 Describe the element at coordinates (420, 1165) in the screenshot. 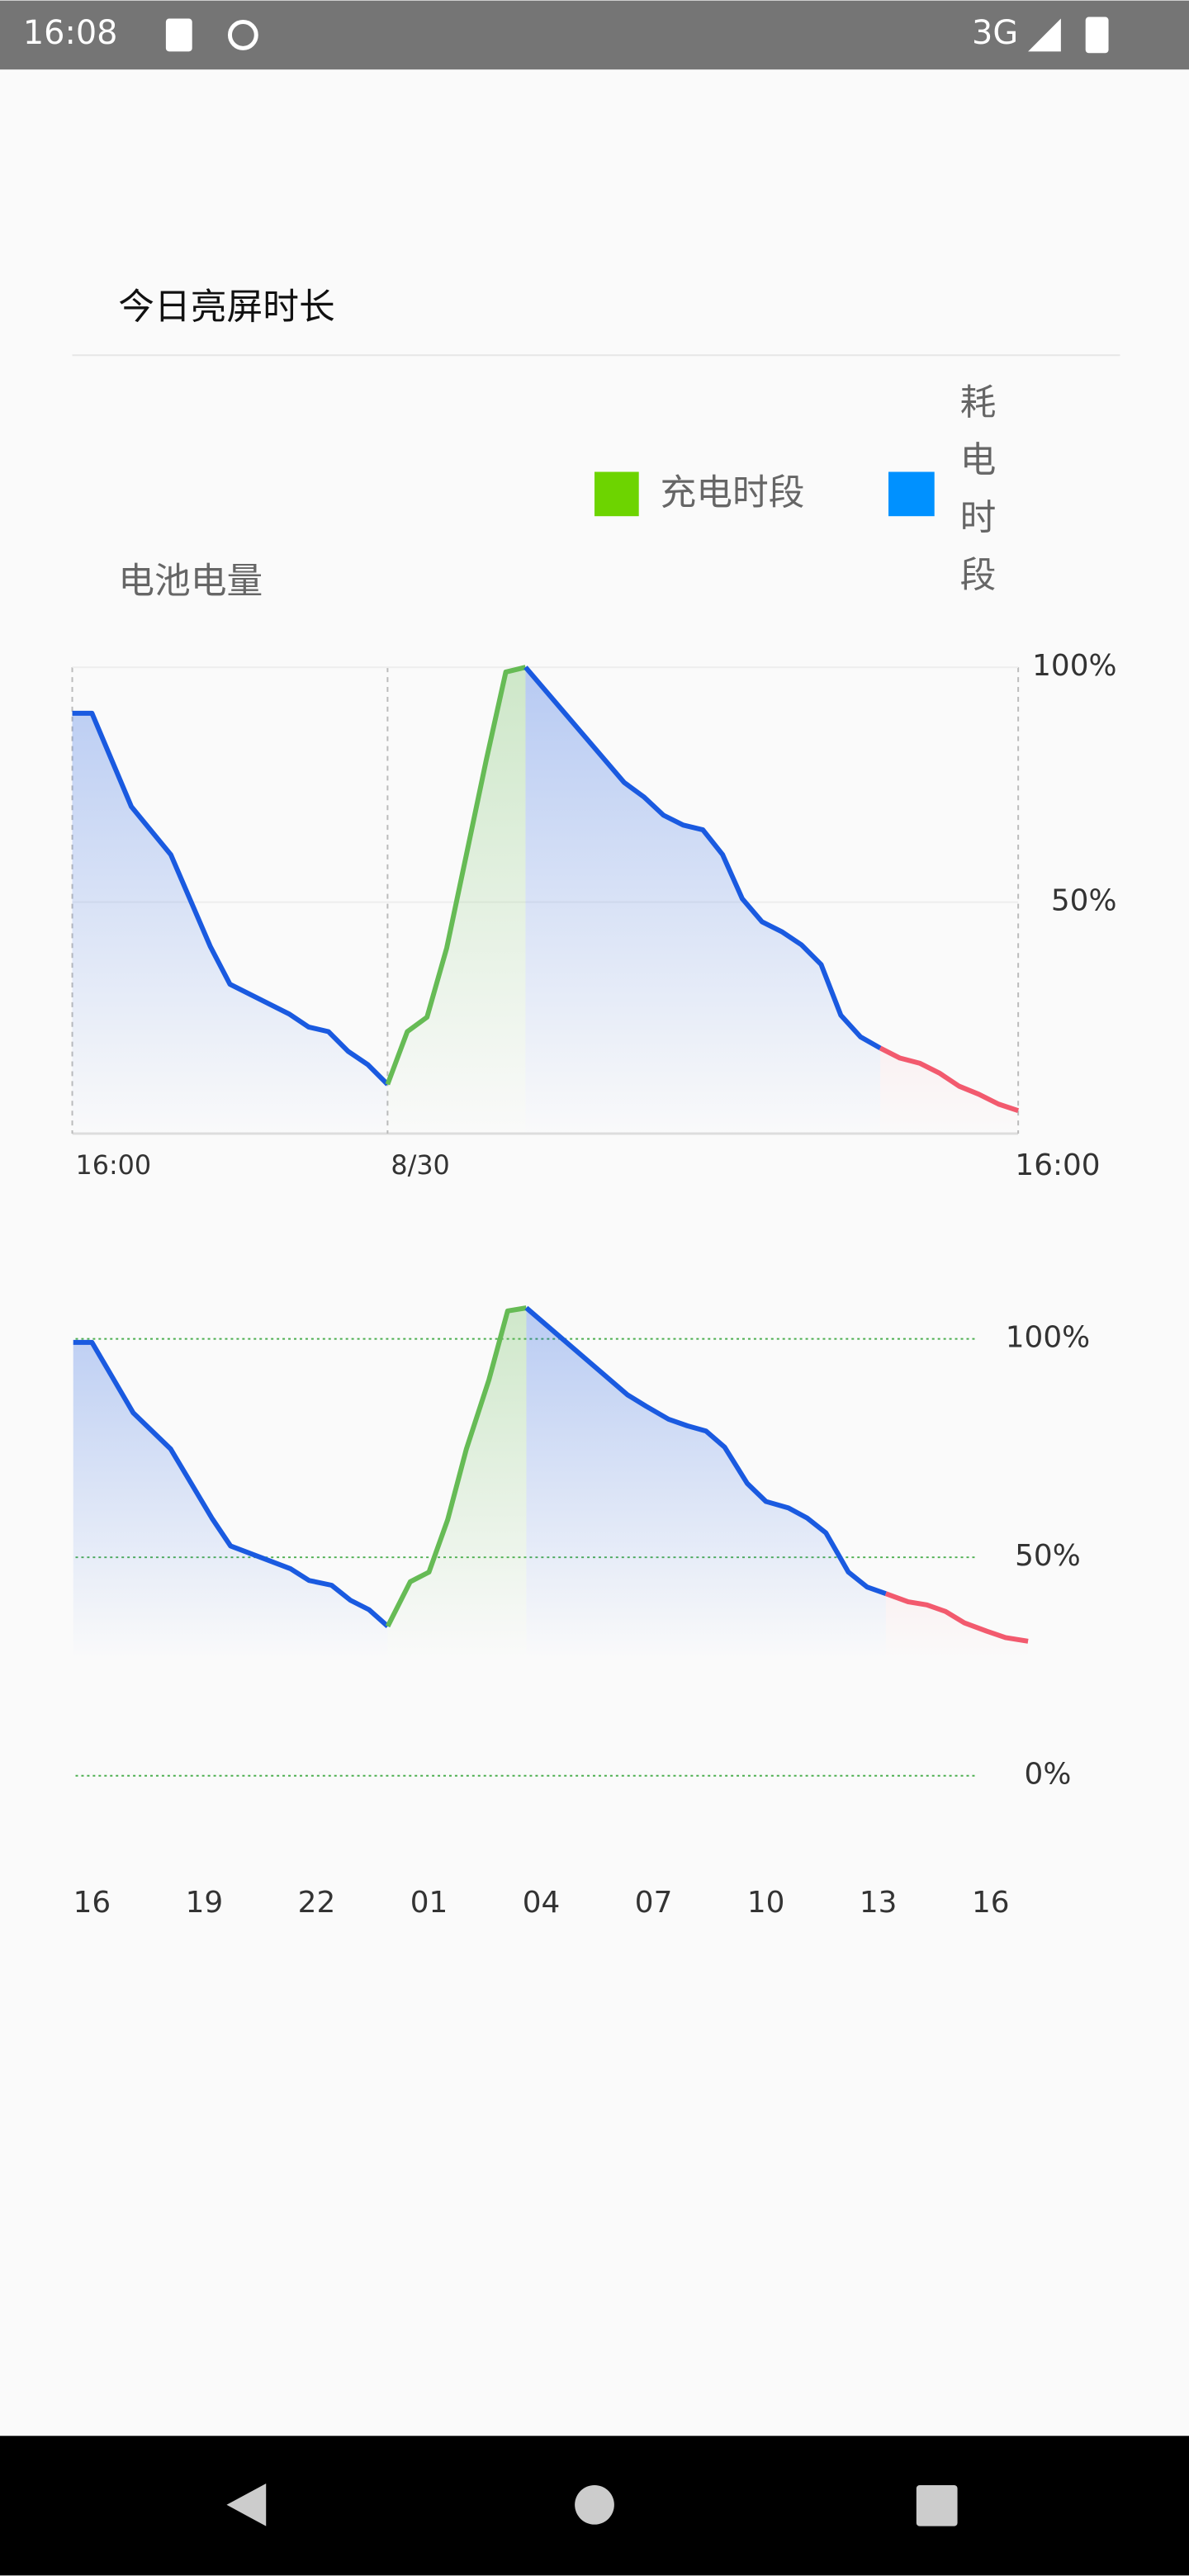

I see `x-tick-label: 8/30` at that location.